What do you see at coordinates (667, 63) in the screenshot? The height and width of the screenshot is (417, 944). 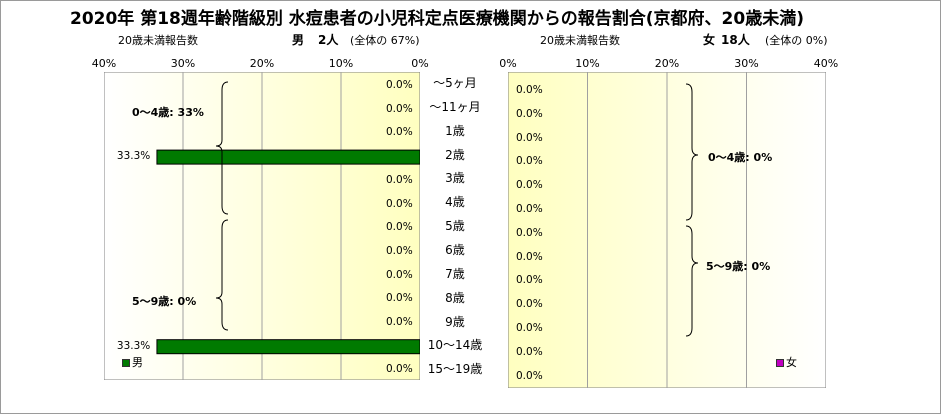 I see `female-x-tick: 20%` at bounding box center [667, 63].